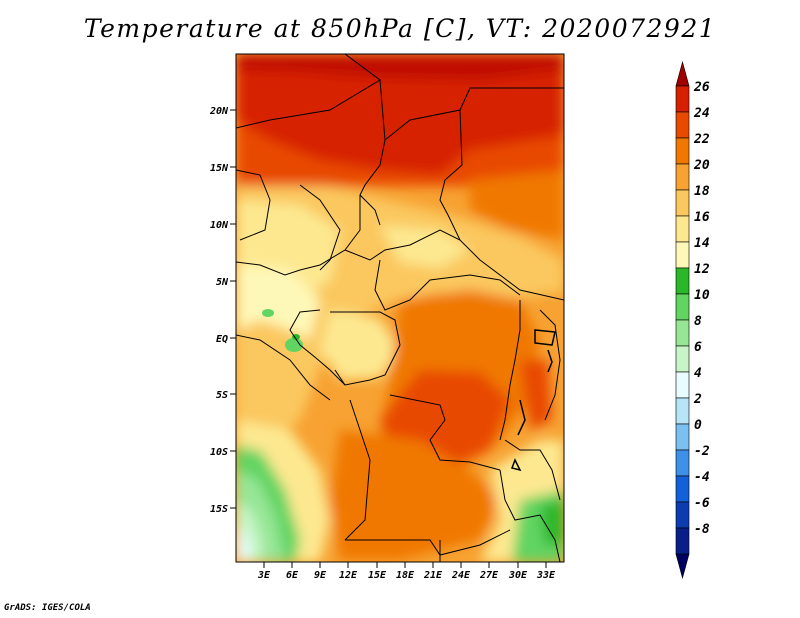 The image size is (800, 618). I want to click on lon-label: 3E, so click(264, 575).